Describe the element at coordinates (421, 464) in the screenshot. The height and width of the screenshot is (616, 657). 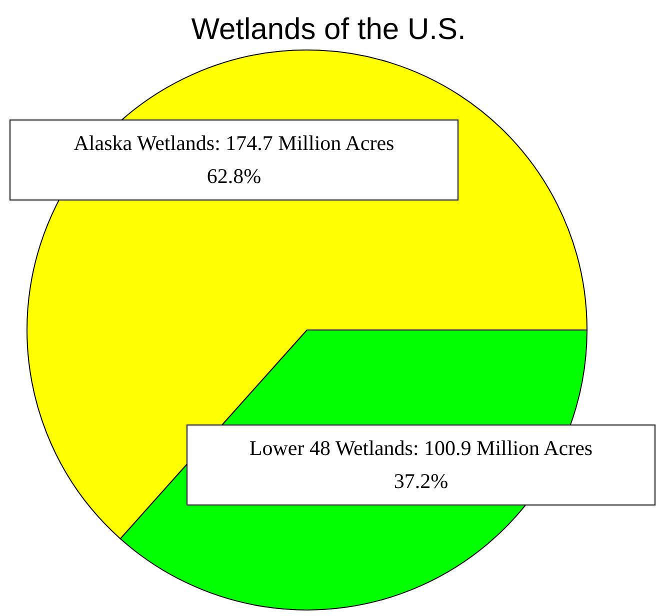
I see `slice-label: Lower 48 Wetlands: 100.9 Million Acres 37.2%` at that location.